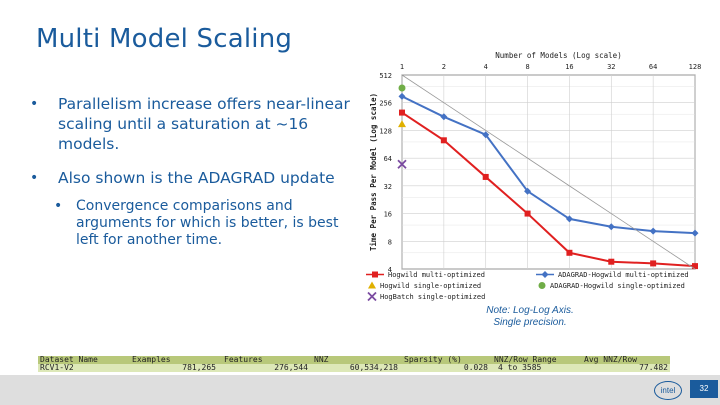 The image size is (720, 405). What do you see at coordinates (530, 310) in the screenshot?
I see `note-line-1: Note: Log-Log Axis.` at bounding box center [530, 310].